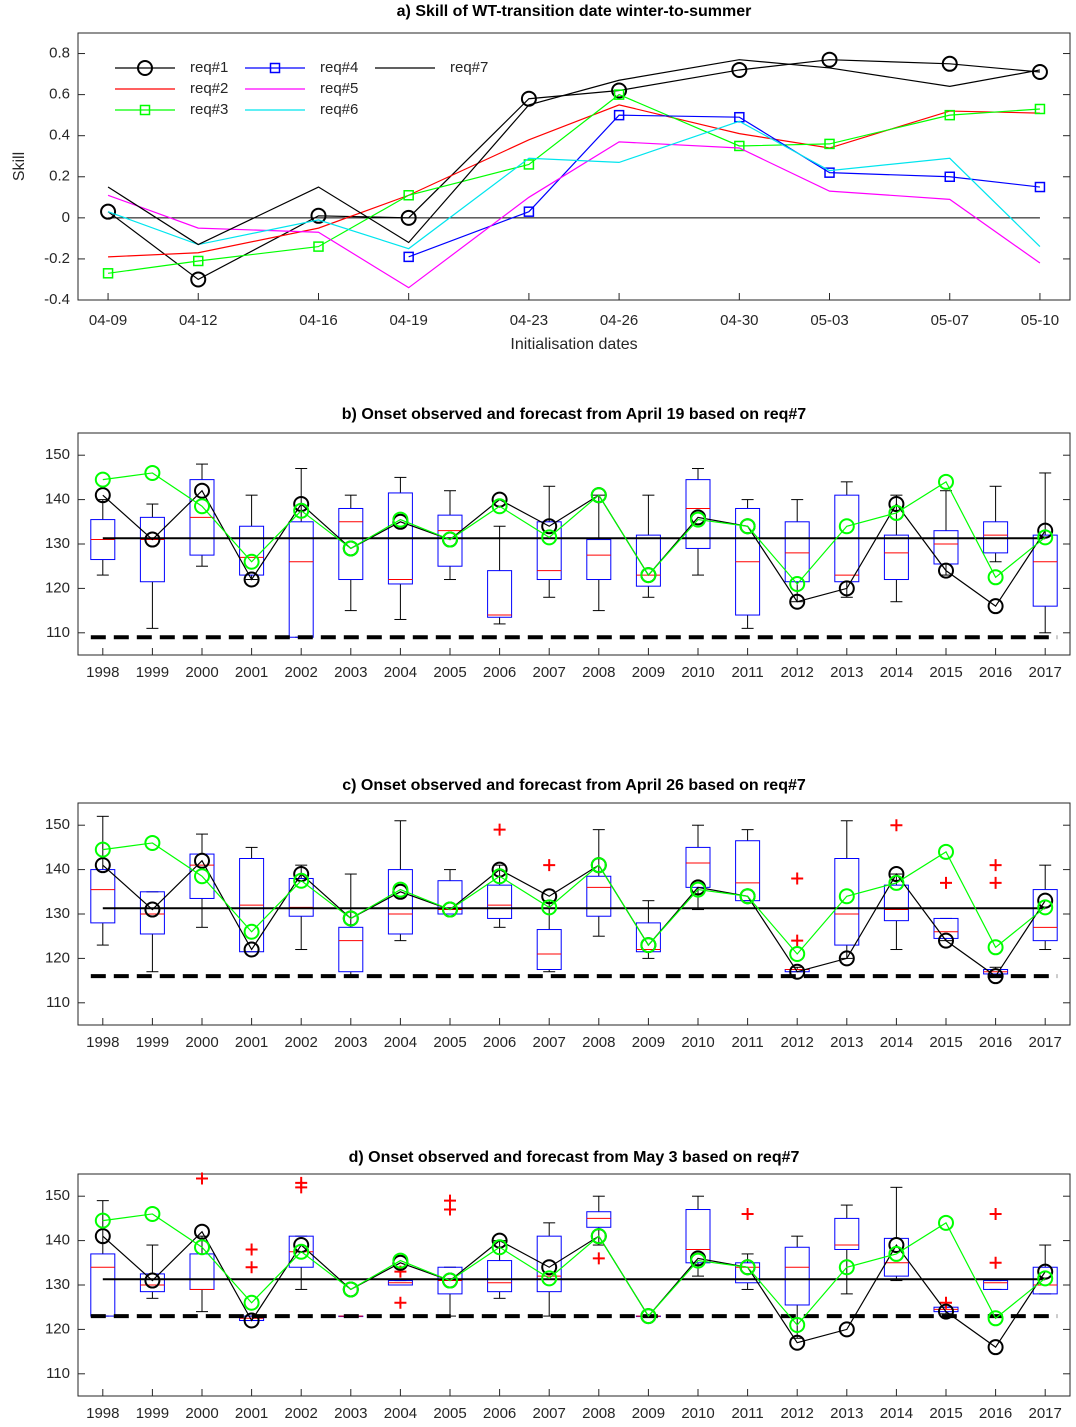  What do you see at coordinates (747, 1042) in the screenshot?
I see `x-tick-label: 2011` at bounding box center [747, 1042].